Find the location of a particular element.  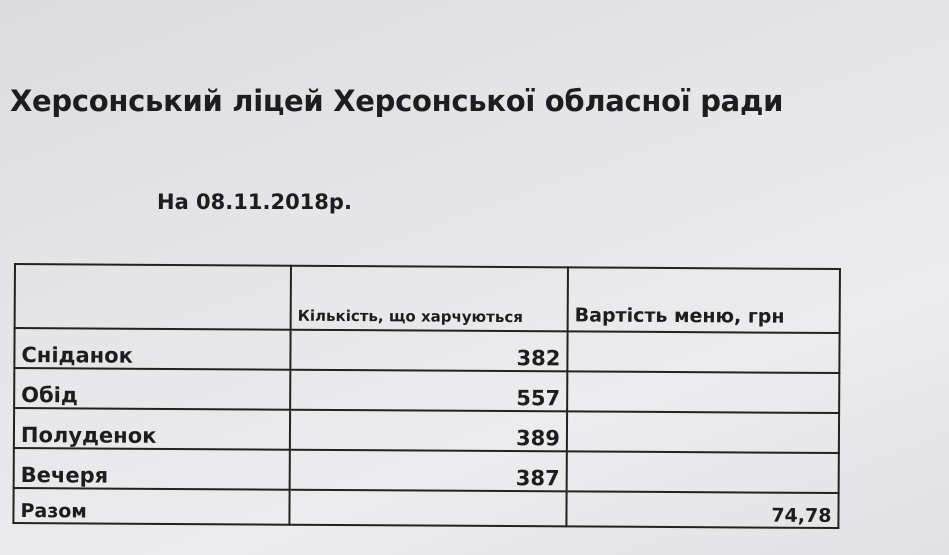

meal-cell: Сніданок is located at coordinates (152, 349).